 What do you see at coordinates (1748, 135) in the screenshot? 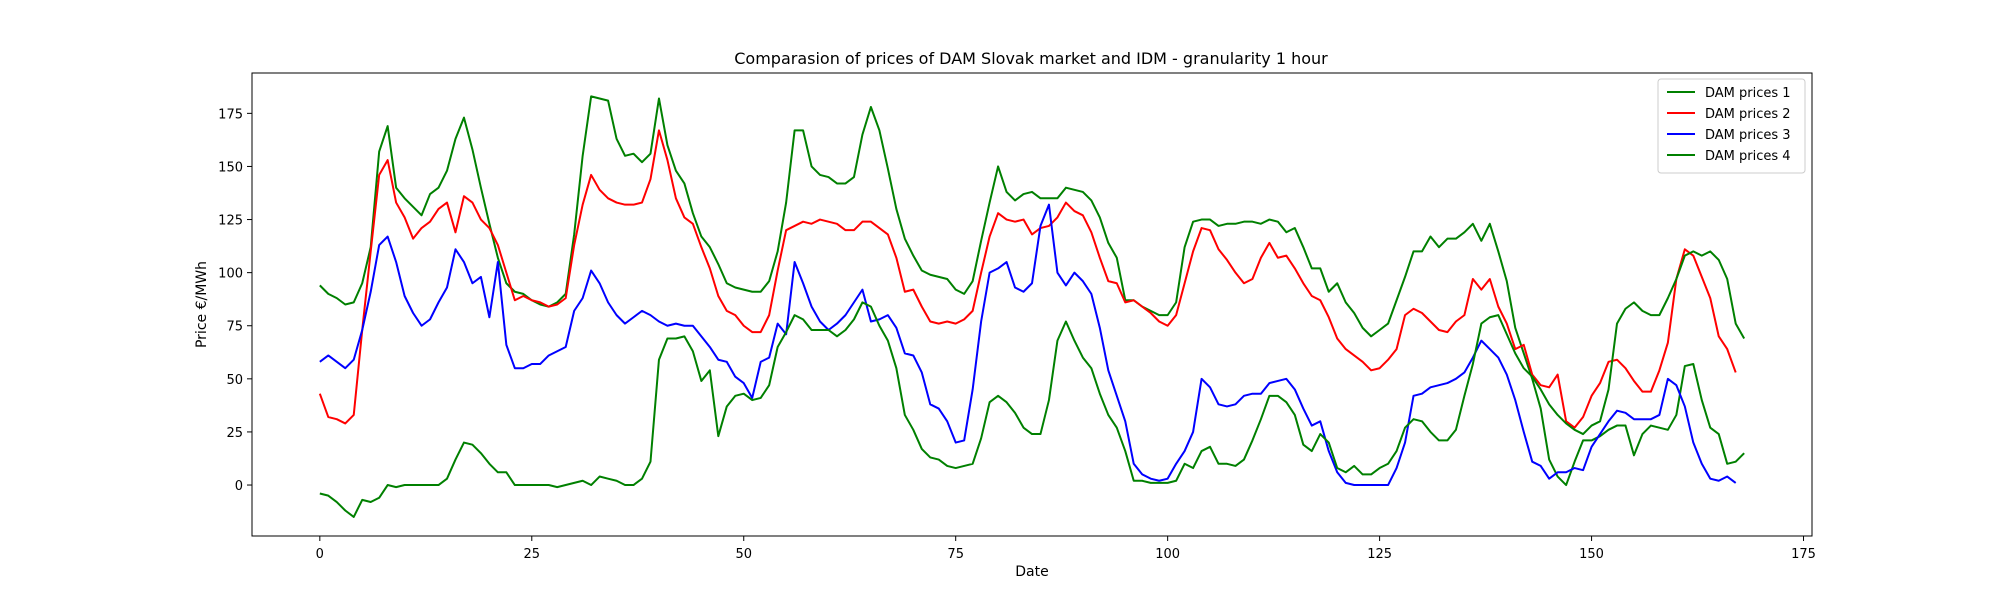
I see `legend-label-3: DAM prices 3` at bounding box center [1748, 135].